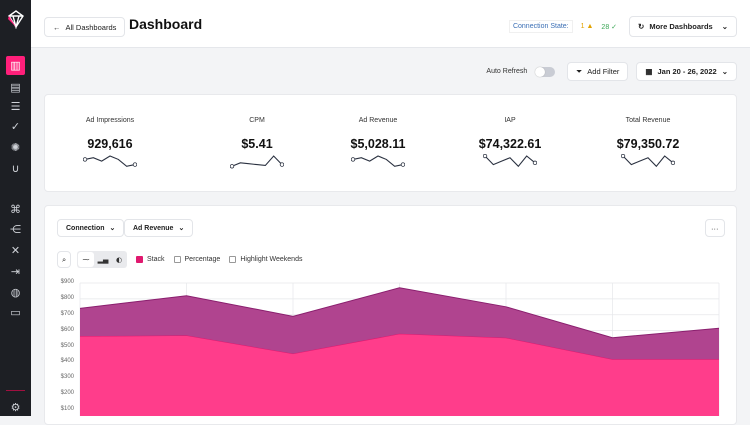 Image resolution: width=750 pixels, height=425 pixels. Describe the element at coordinates (648, 120) in the screenshot. I see `kpi-label: Total Revenue` at that location.